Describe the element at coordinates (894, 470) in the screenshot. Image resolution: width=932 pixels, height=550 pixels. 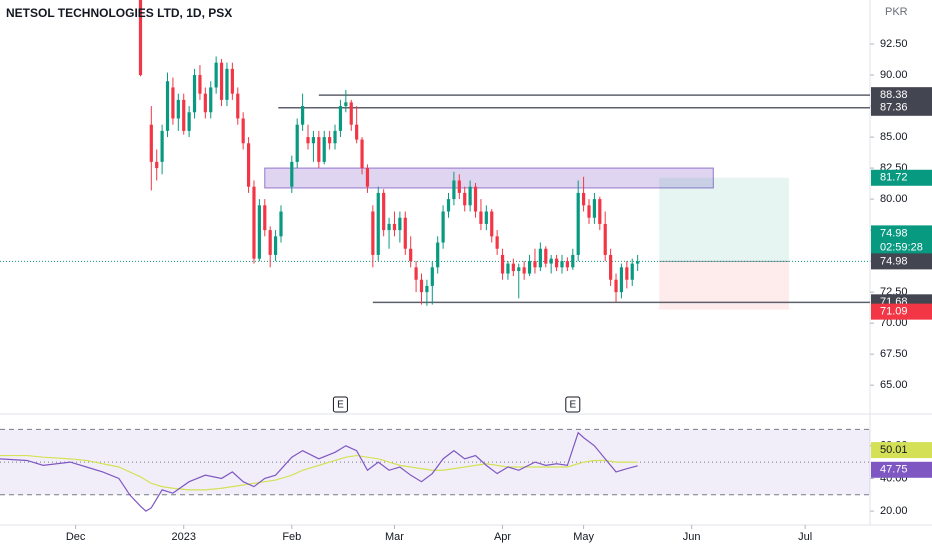
I see `rsi-label: 47.75` at that location.